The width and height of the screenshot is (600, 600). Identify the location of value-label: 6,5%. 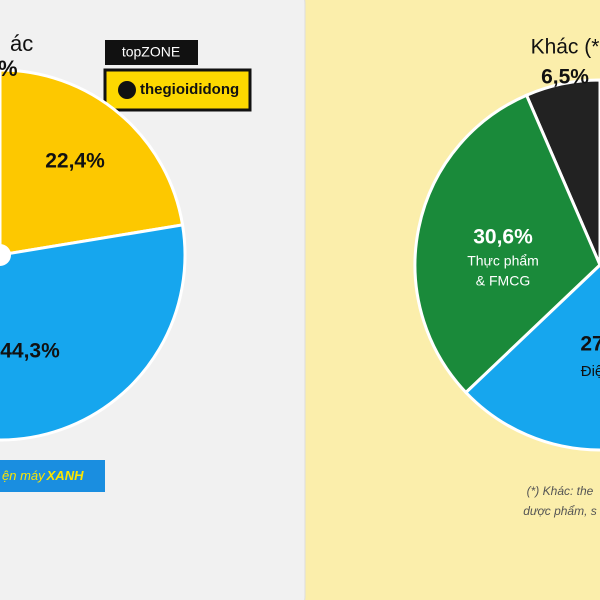
(565, 77).